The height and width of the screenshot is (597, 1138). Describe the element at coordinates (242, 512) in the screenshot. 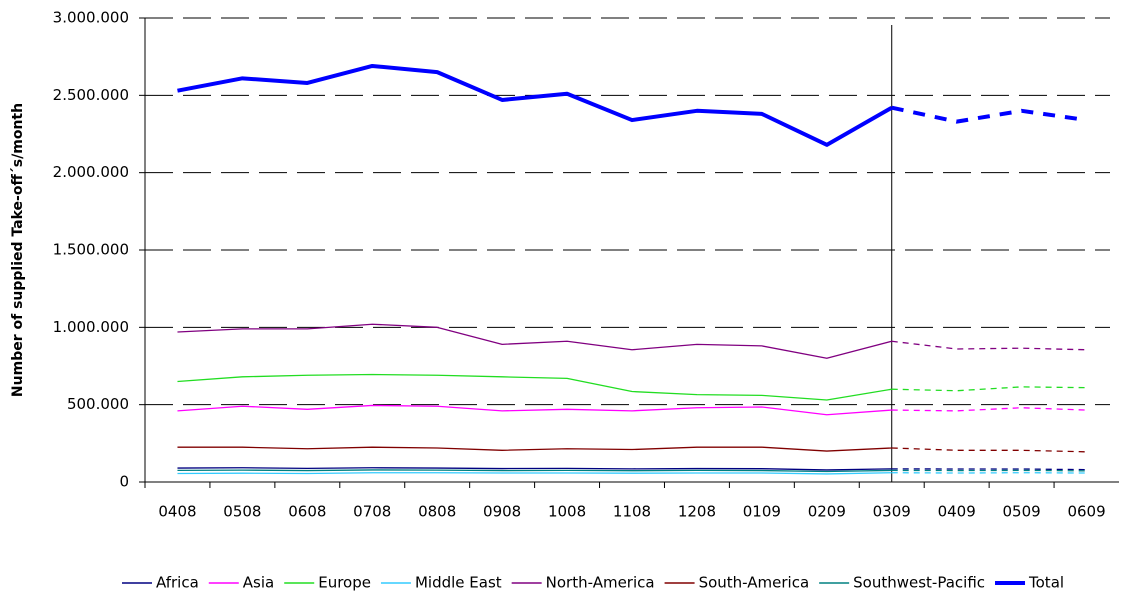

I see `x-tick-label: 0508` at that location.